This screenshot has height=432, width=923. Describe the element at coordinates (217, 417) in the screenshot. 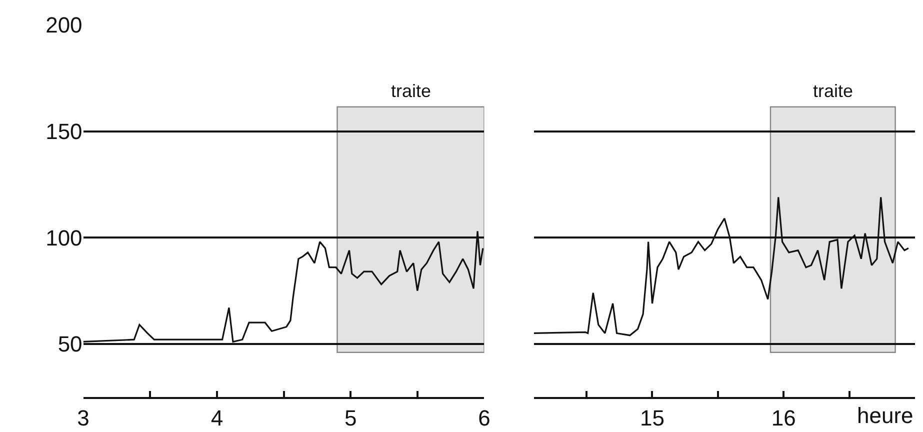

I see `x-tick-label: 4` at that location.